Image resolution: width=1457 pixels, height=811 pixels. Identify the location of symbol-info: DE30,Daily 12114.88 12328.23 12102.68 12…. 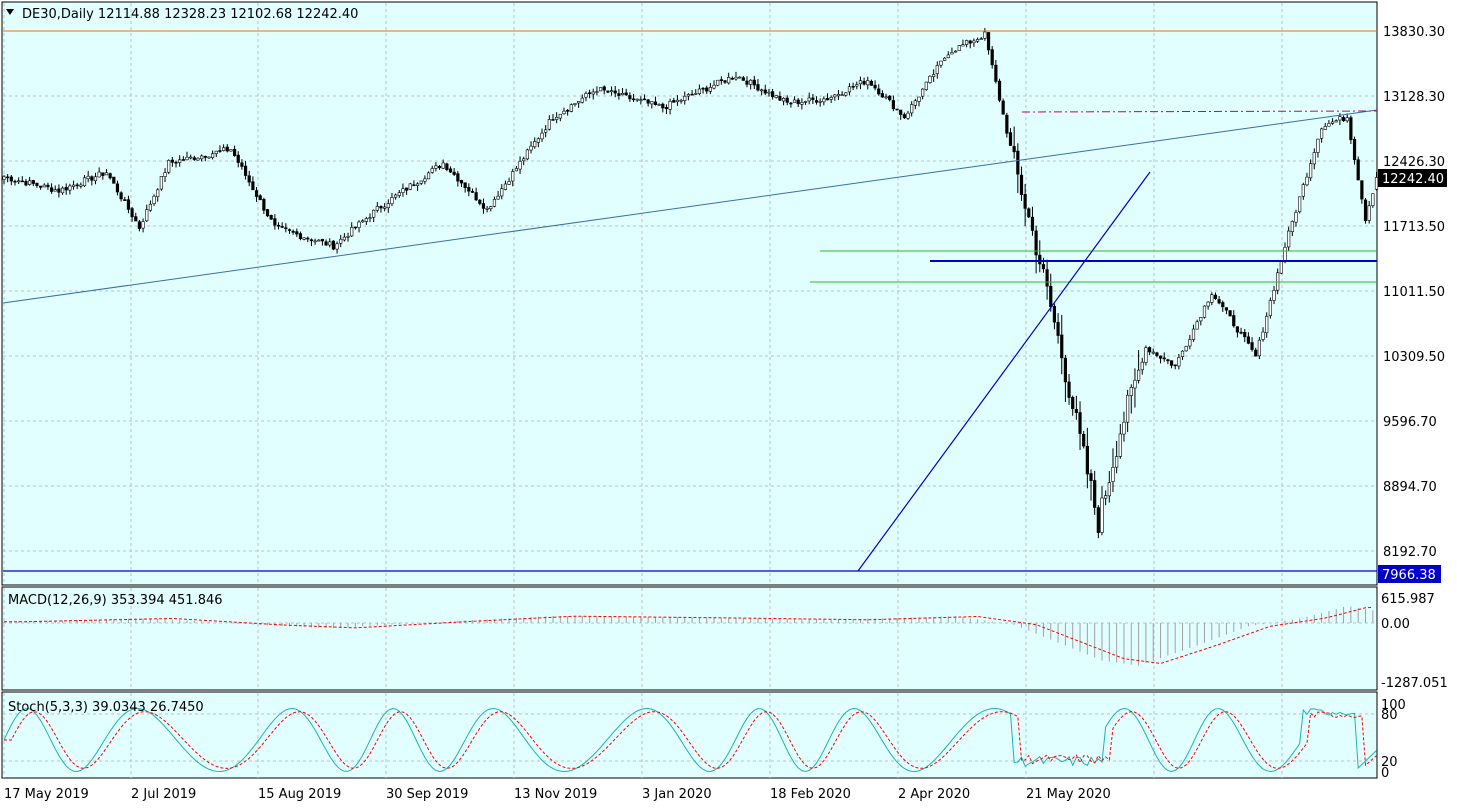
(190, 14).